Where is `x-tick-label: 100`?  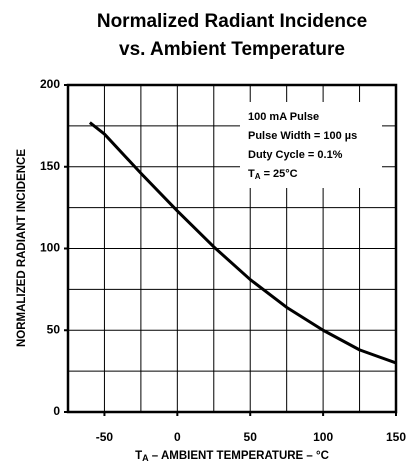
x-tick-label: 100 is located at coordinates (323, 437).